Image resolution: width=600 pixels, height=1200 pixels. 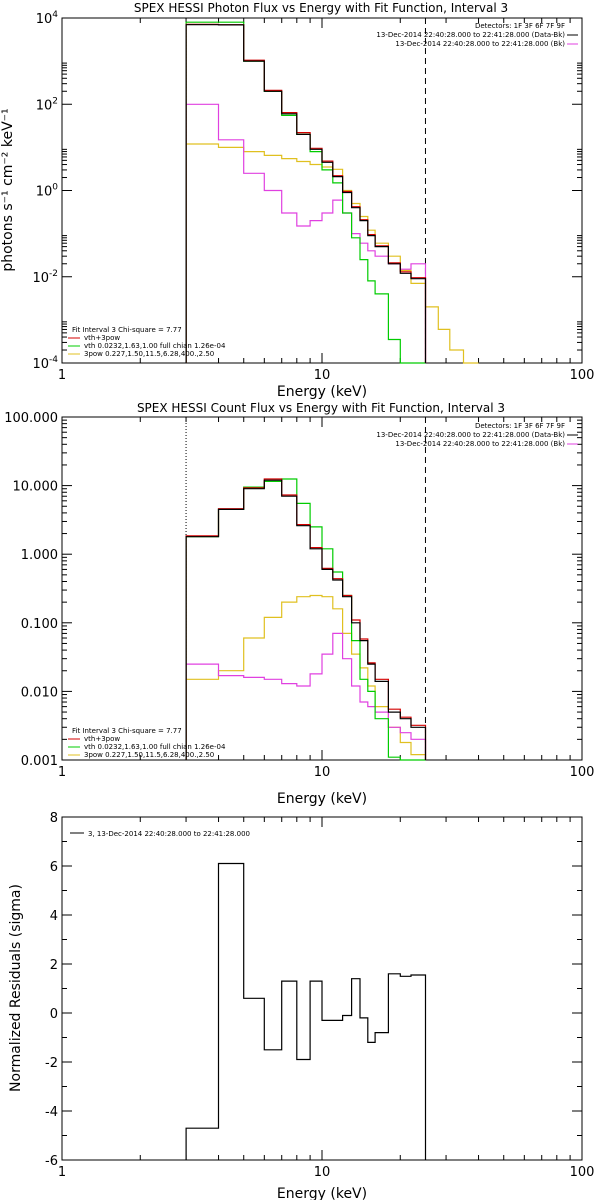 What do you see at coordinates (47, 18) in the screenshot?
I see `y-tick-label: 10⁴` at bounding box center [47, 18].